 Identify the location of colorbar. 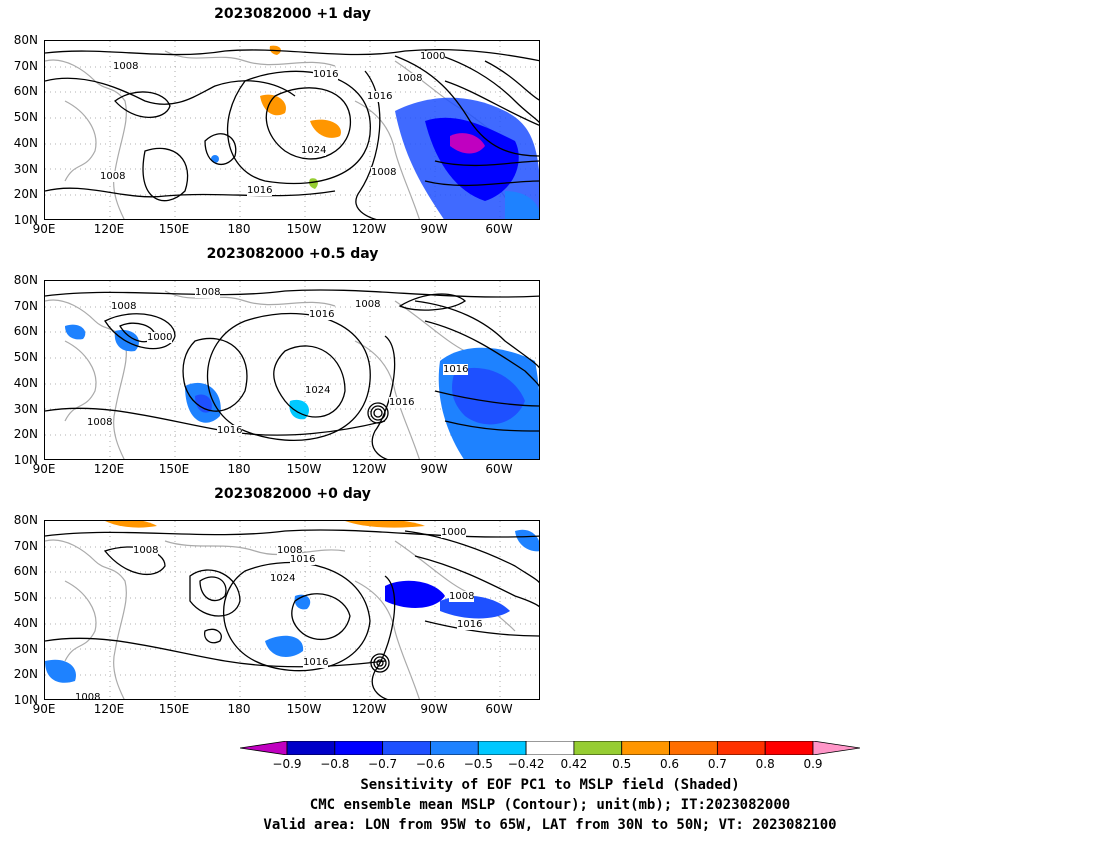
(550, 748).